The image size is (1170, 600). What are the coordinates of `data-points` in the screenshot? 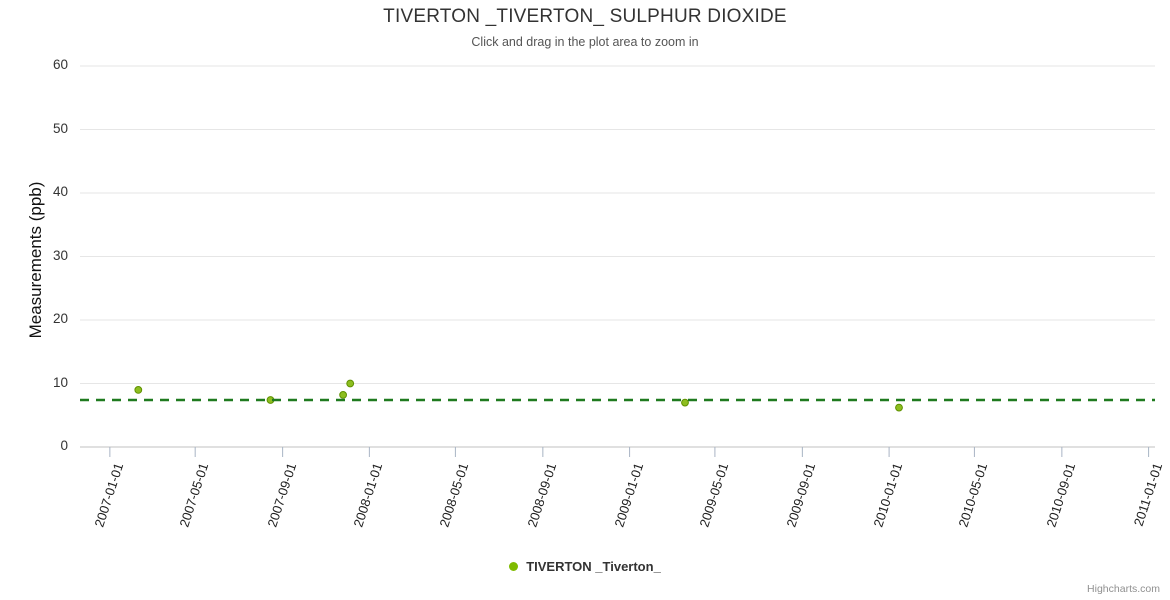 It's located at (518, 395).